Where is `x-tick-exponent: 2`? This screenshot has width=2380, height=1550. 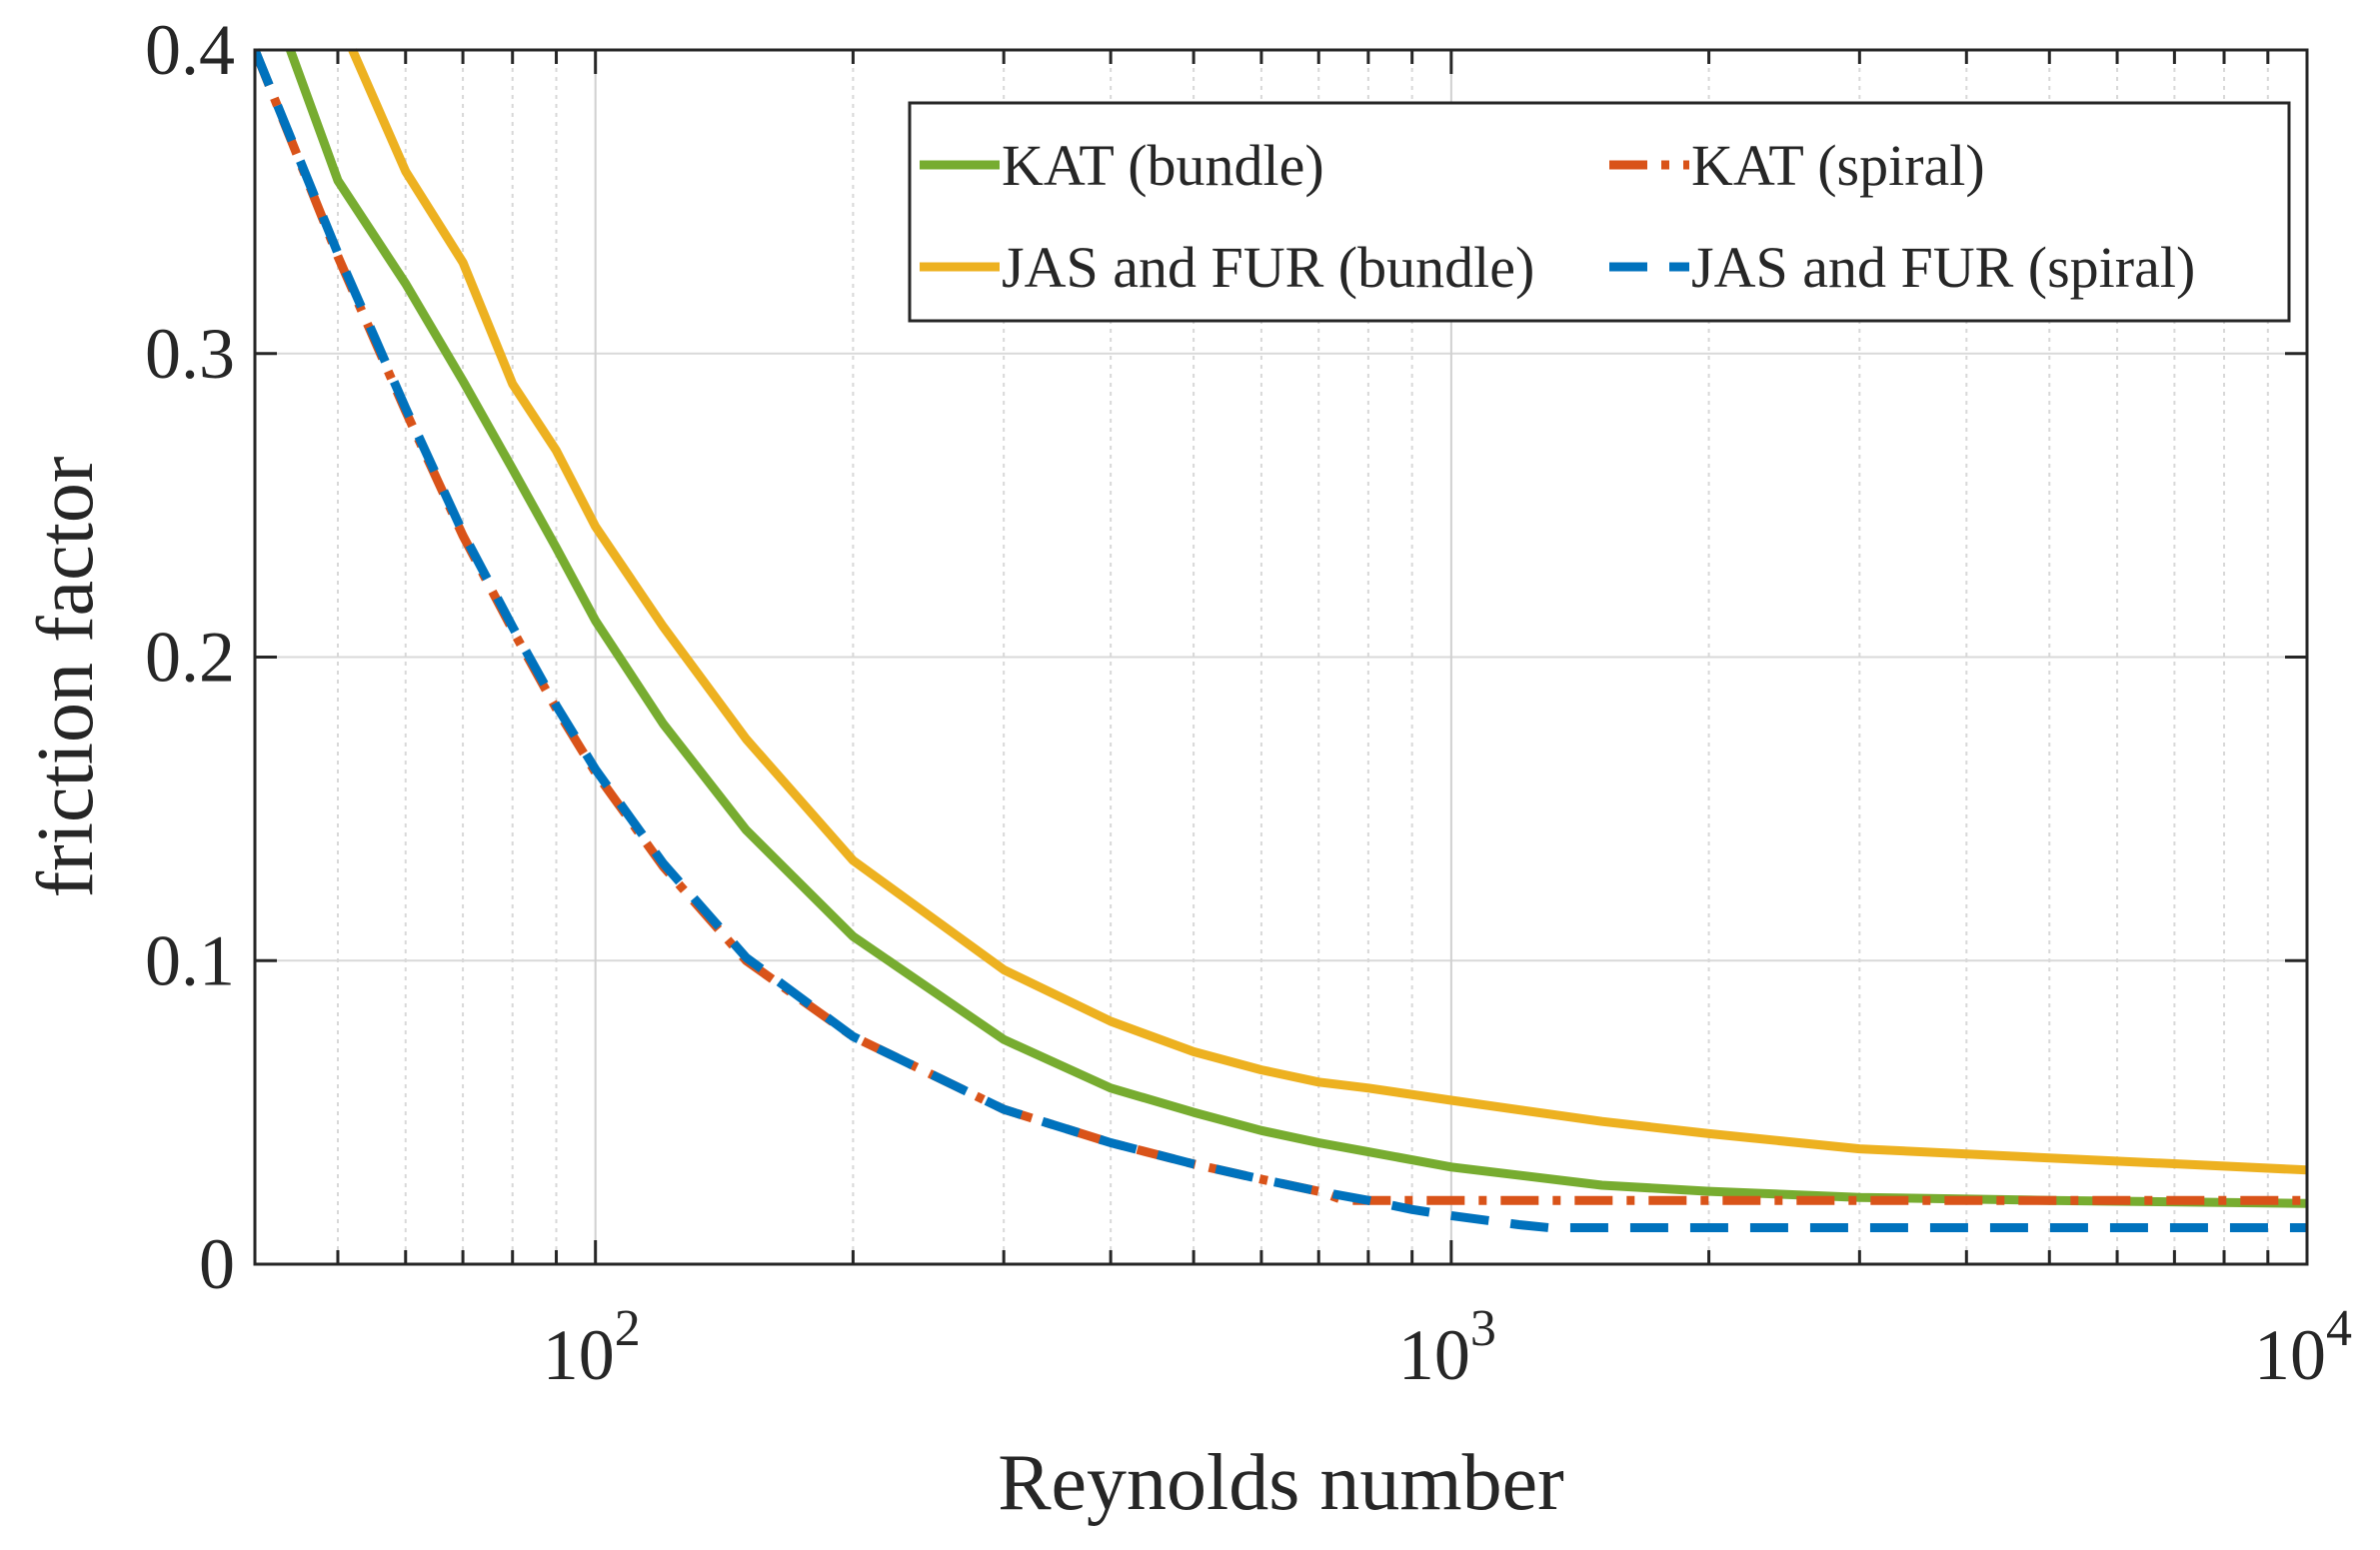 x-tick-exponent: 2 is located at coordinates (628, 1328).